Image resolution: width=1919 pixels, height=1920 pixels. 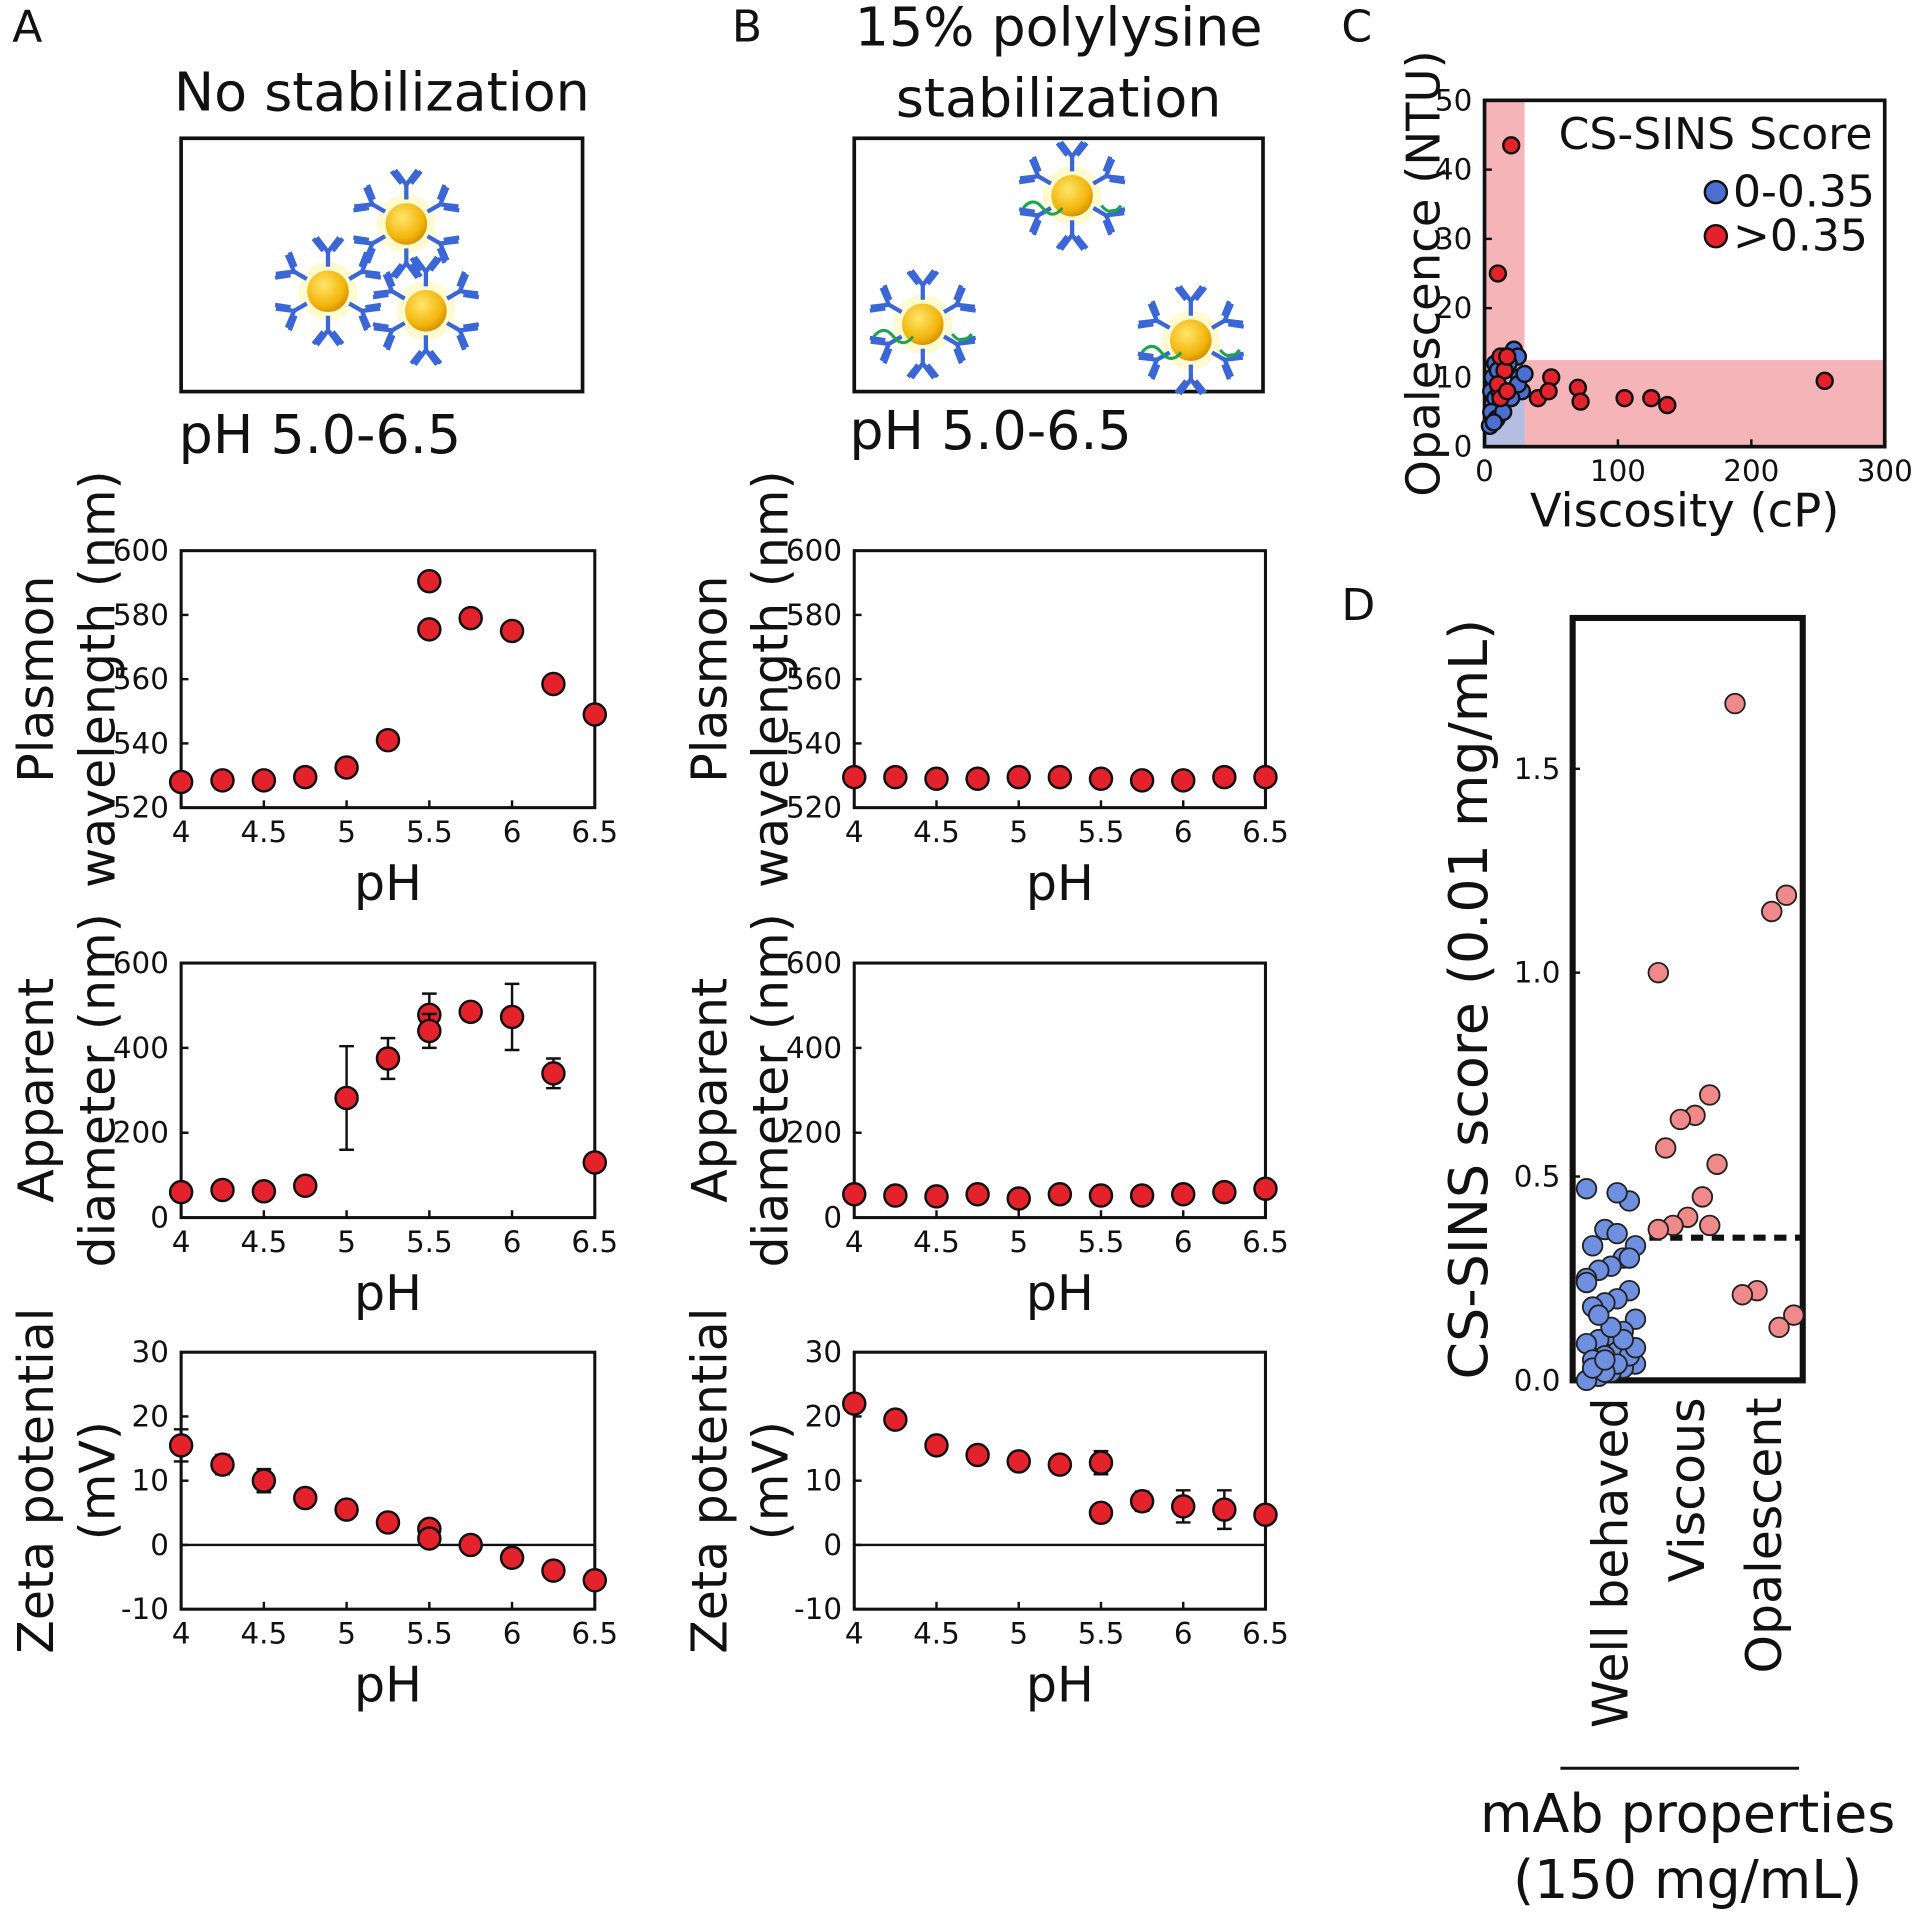 What do you see at coordinates (823, 1481) in the screenshot?
I see `y-tick-label: 10` at bounding box center [823, 1481].